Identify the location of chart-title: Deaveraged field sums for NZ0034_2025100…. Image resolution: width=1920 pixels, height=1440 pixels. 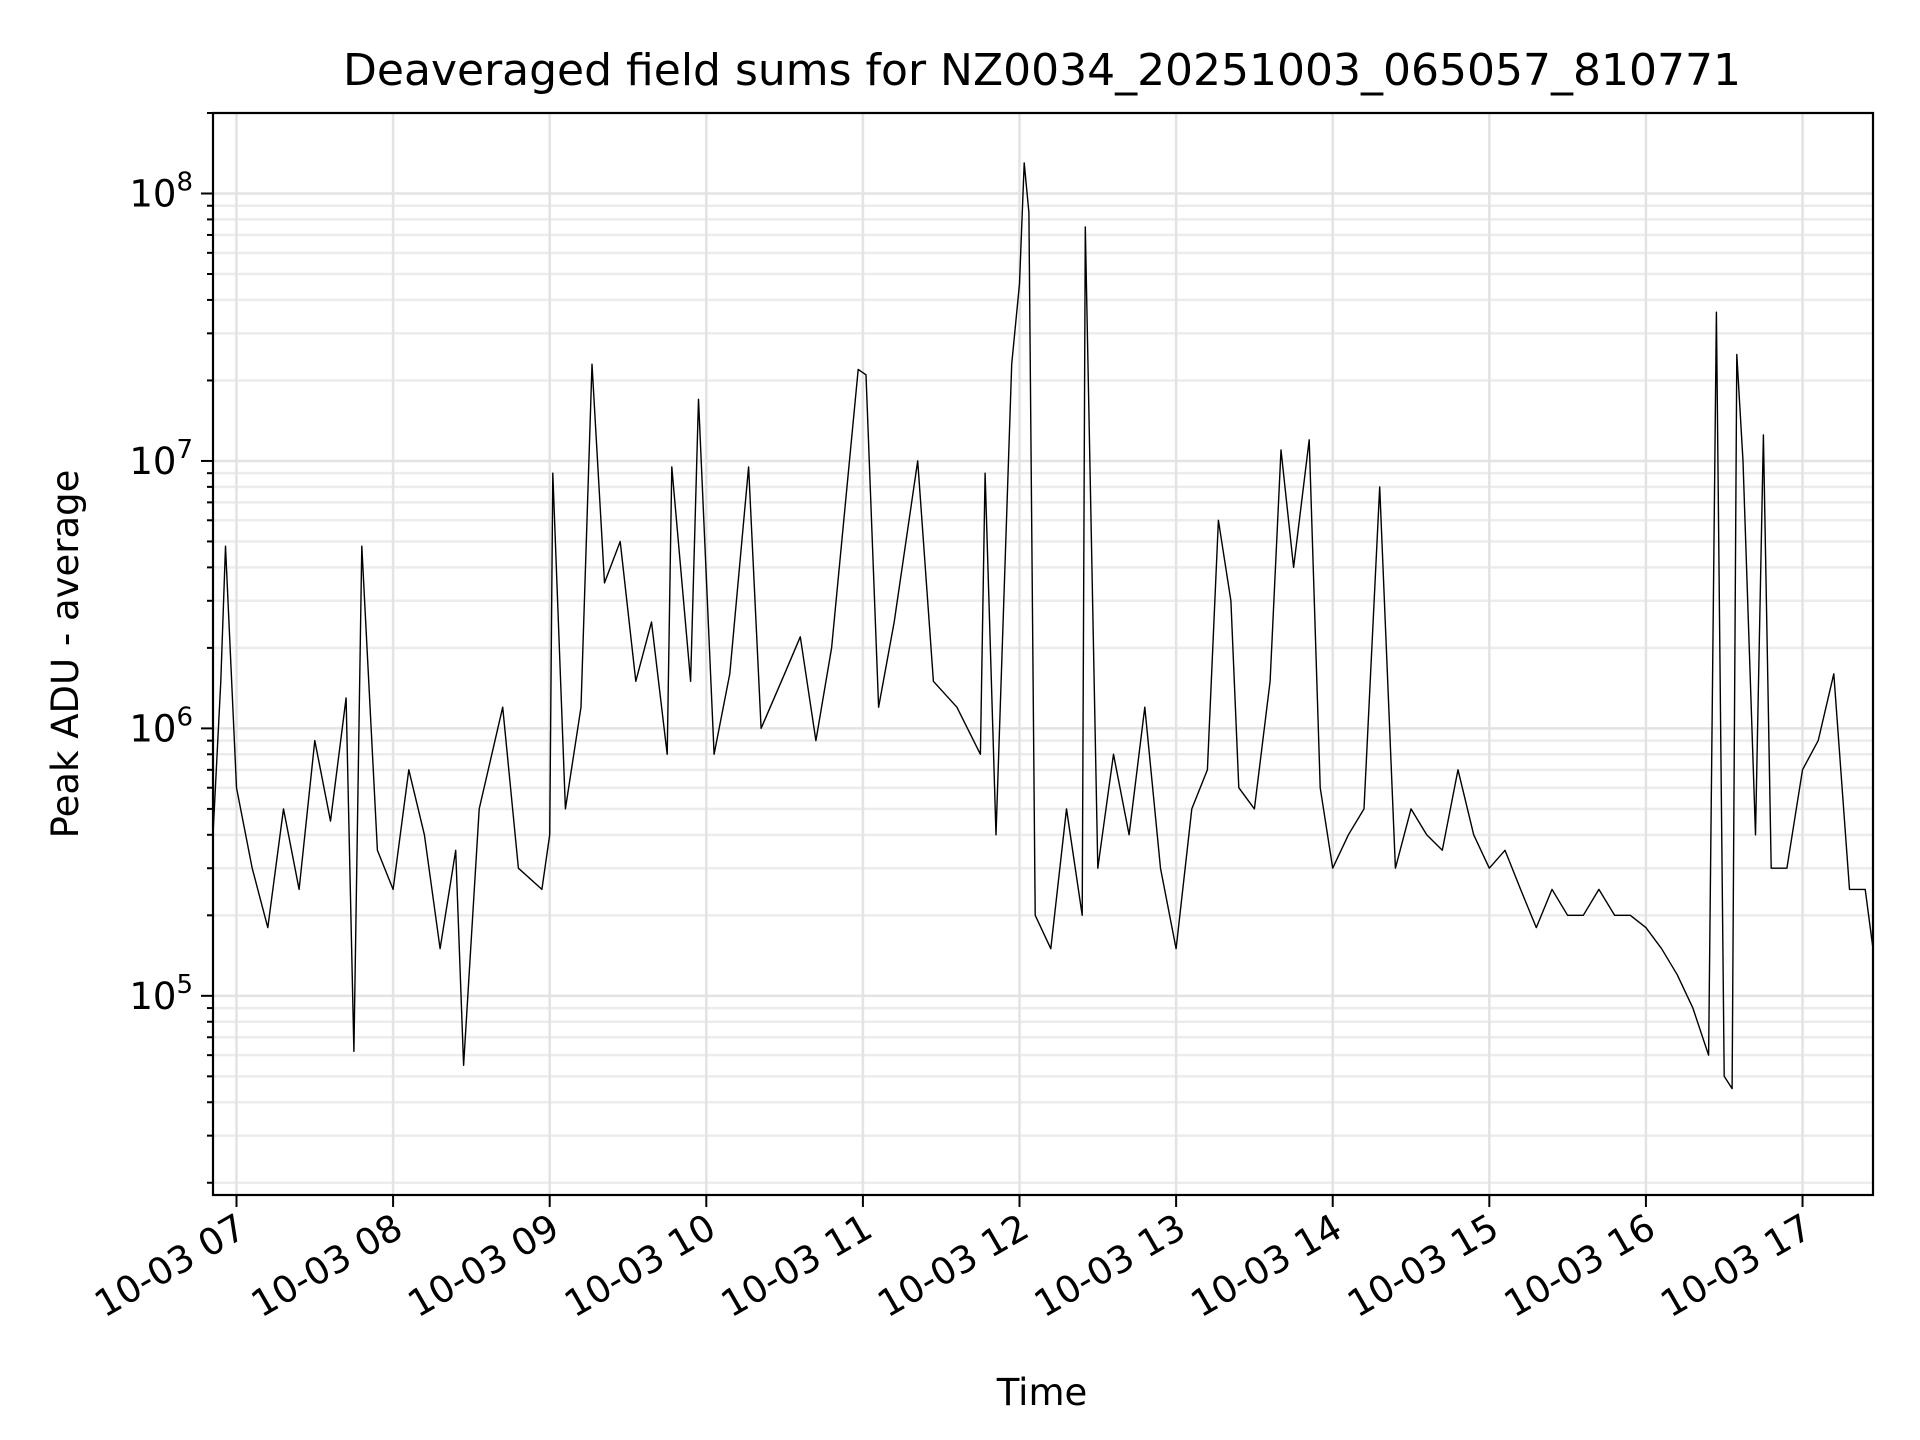
(1042, 70).